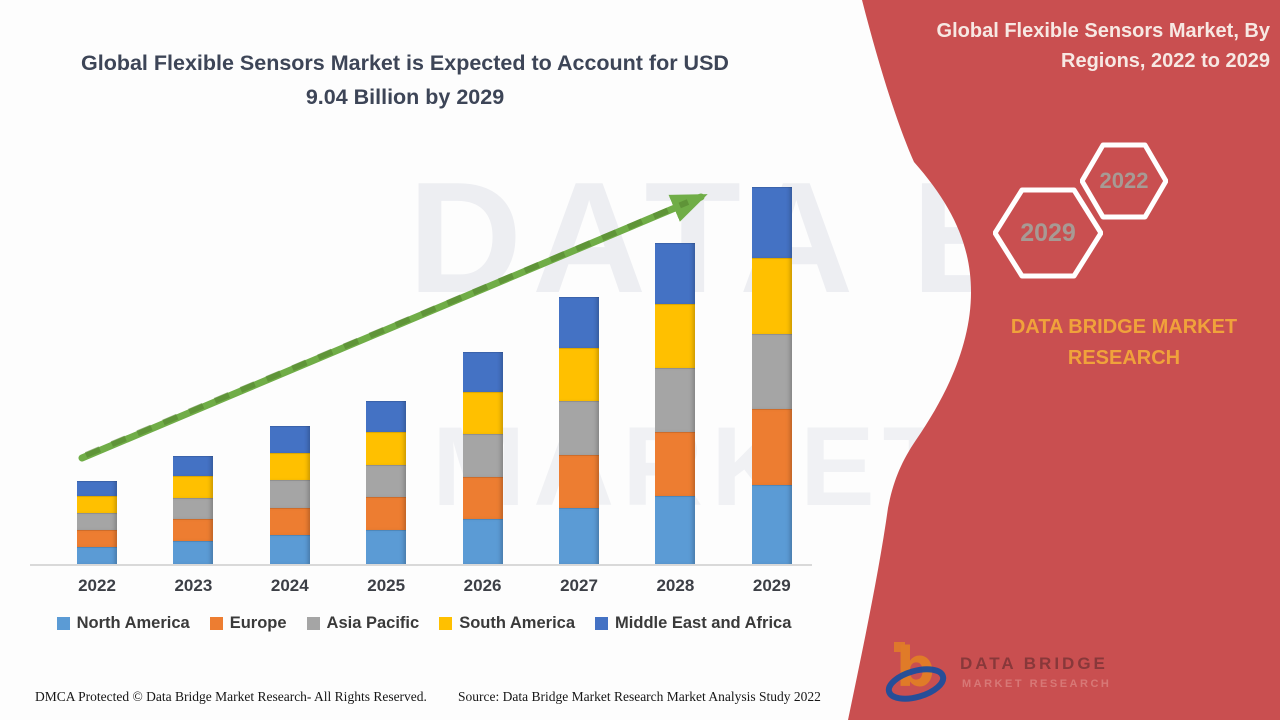 This screenshot has height=720, width=1280. What do you see at coordinates (482, 541) in the screenshot?
I see `bar-segment-north-america-2026` at bounding box center [482, 541].